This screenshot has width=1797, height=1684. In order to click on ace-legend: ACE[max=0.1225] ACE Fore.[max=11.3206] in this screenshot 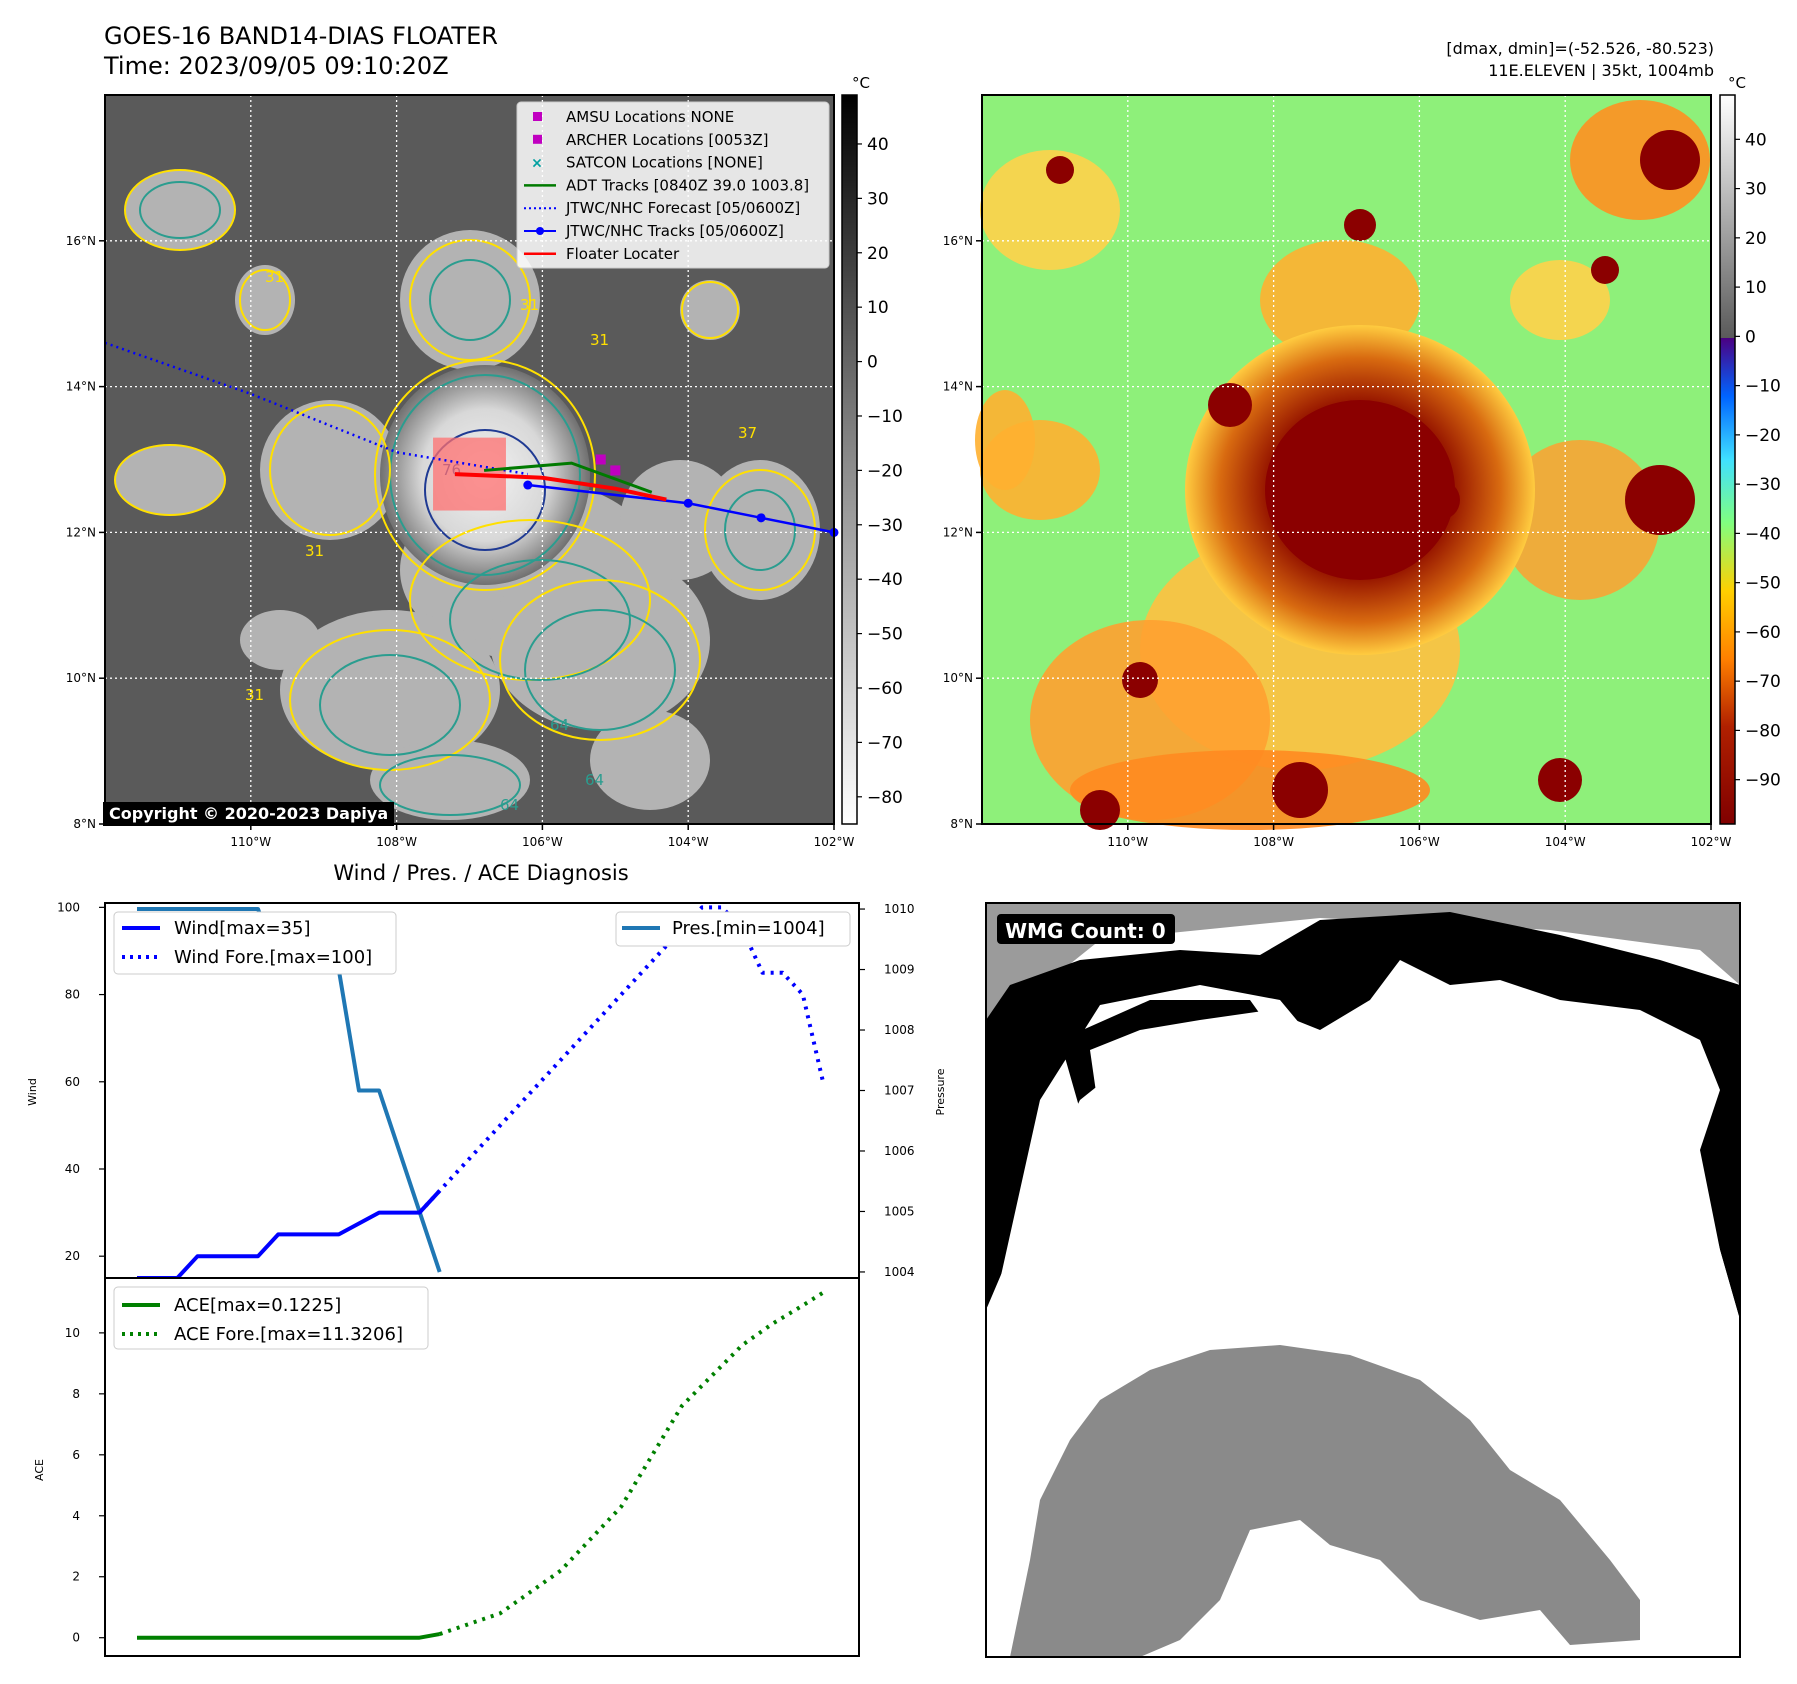, I will do `click(271, 1318)`.